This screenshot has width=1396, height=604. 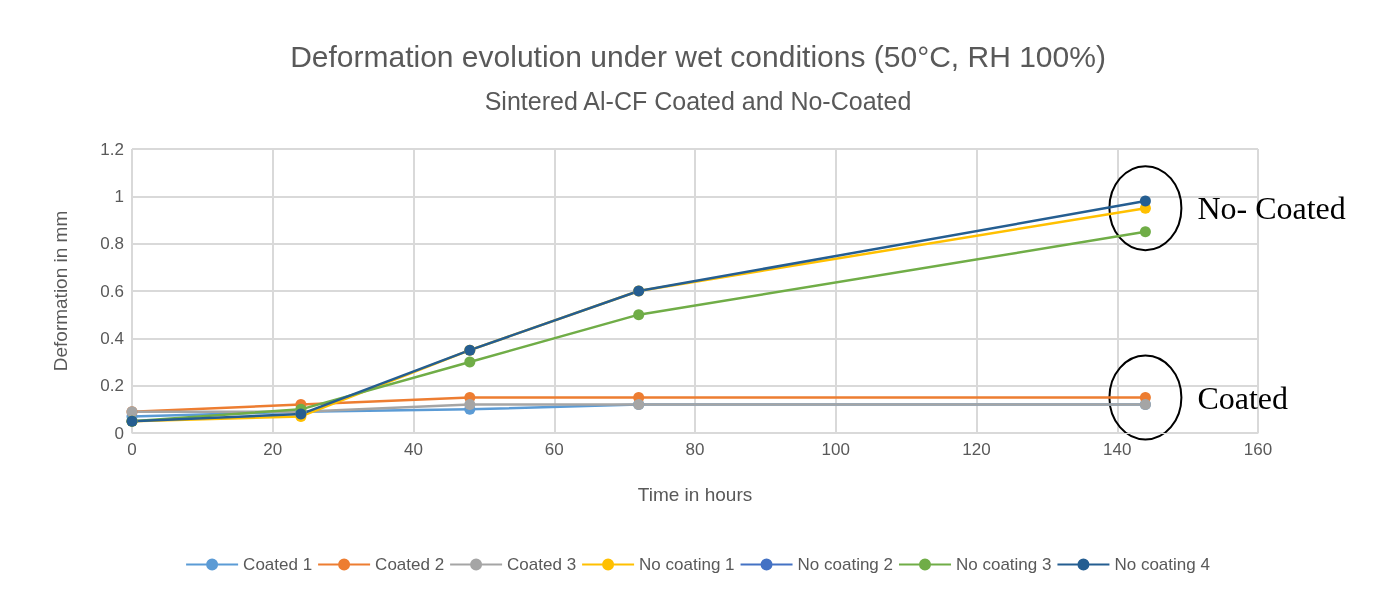 I want to click on y-tick-label: 0.2, so click(x=112, y=386).